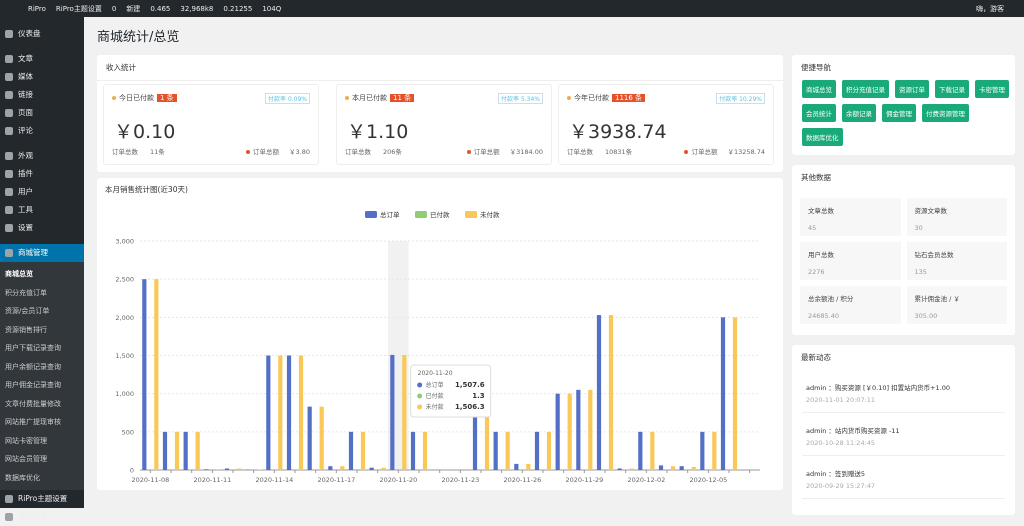 The image size is (1024, 526). What do you see at coordinates (128, 432) in the screenshot?
I see `y-tick-label: 500` at bounding box center [128, 432].